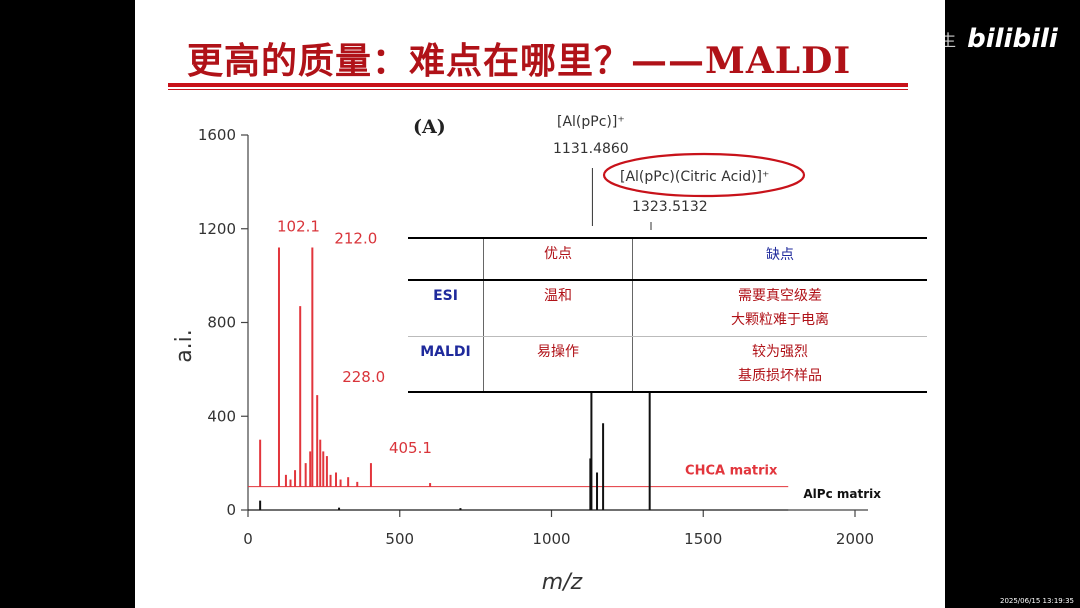  Describe the element at coordinates (184, 346) in the screenshot. I see `y-axis-label: a.i.` at that location.